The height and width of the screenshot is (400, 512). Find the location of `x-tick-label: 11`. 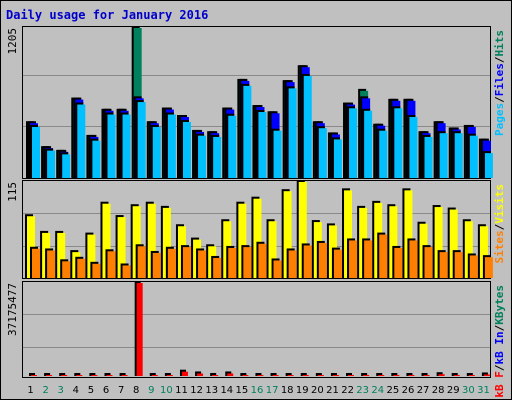

x-tick-label: 11 is located at coordinates (181, 390).